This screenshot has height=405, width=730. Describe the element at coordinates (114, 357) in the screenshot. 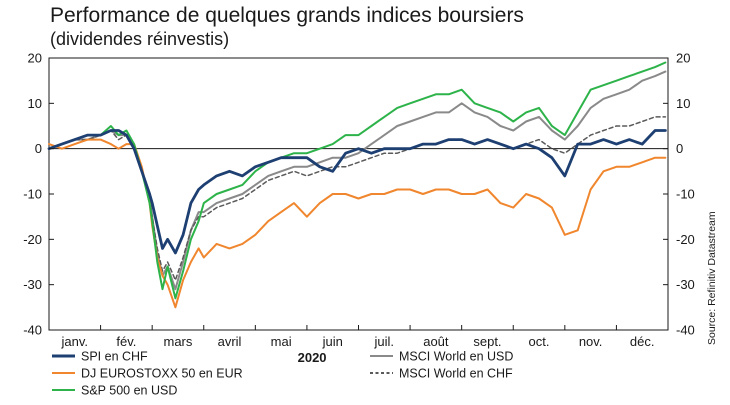

I see `legend-label-0: SPI en CHF` at that location.